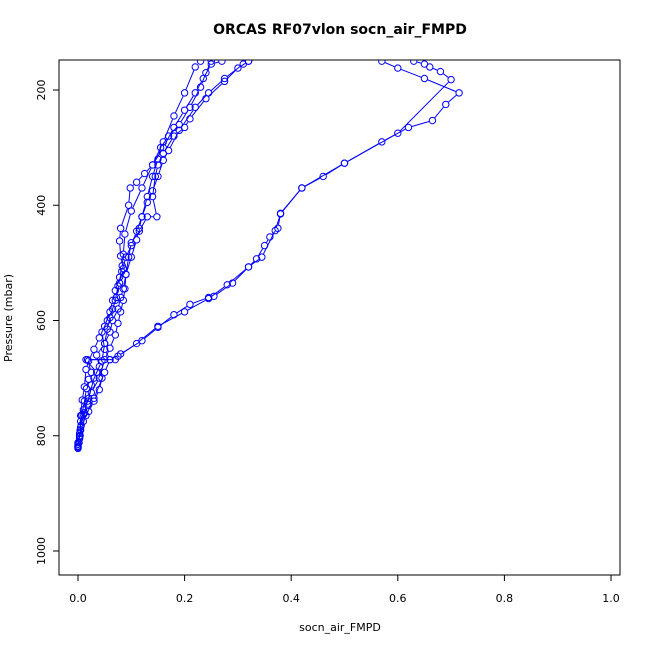 This screenshot has height=650, width=650. I want to click on y-axis: 200 400 600 800 1000, so click(47, 322).